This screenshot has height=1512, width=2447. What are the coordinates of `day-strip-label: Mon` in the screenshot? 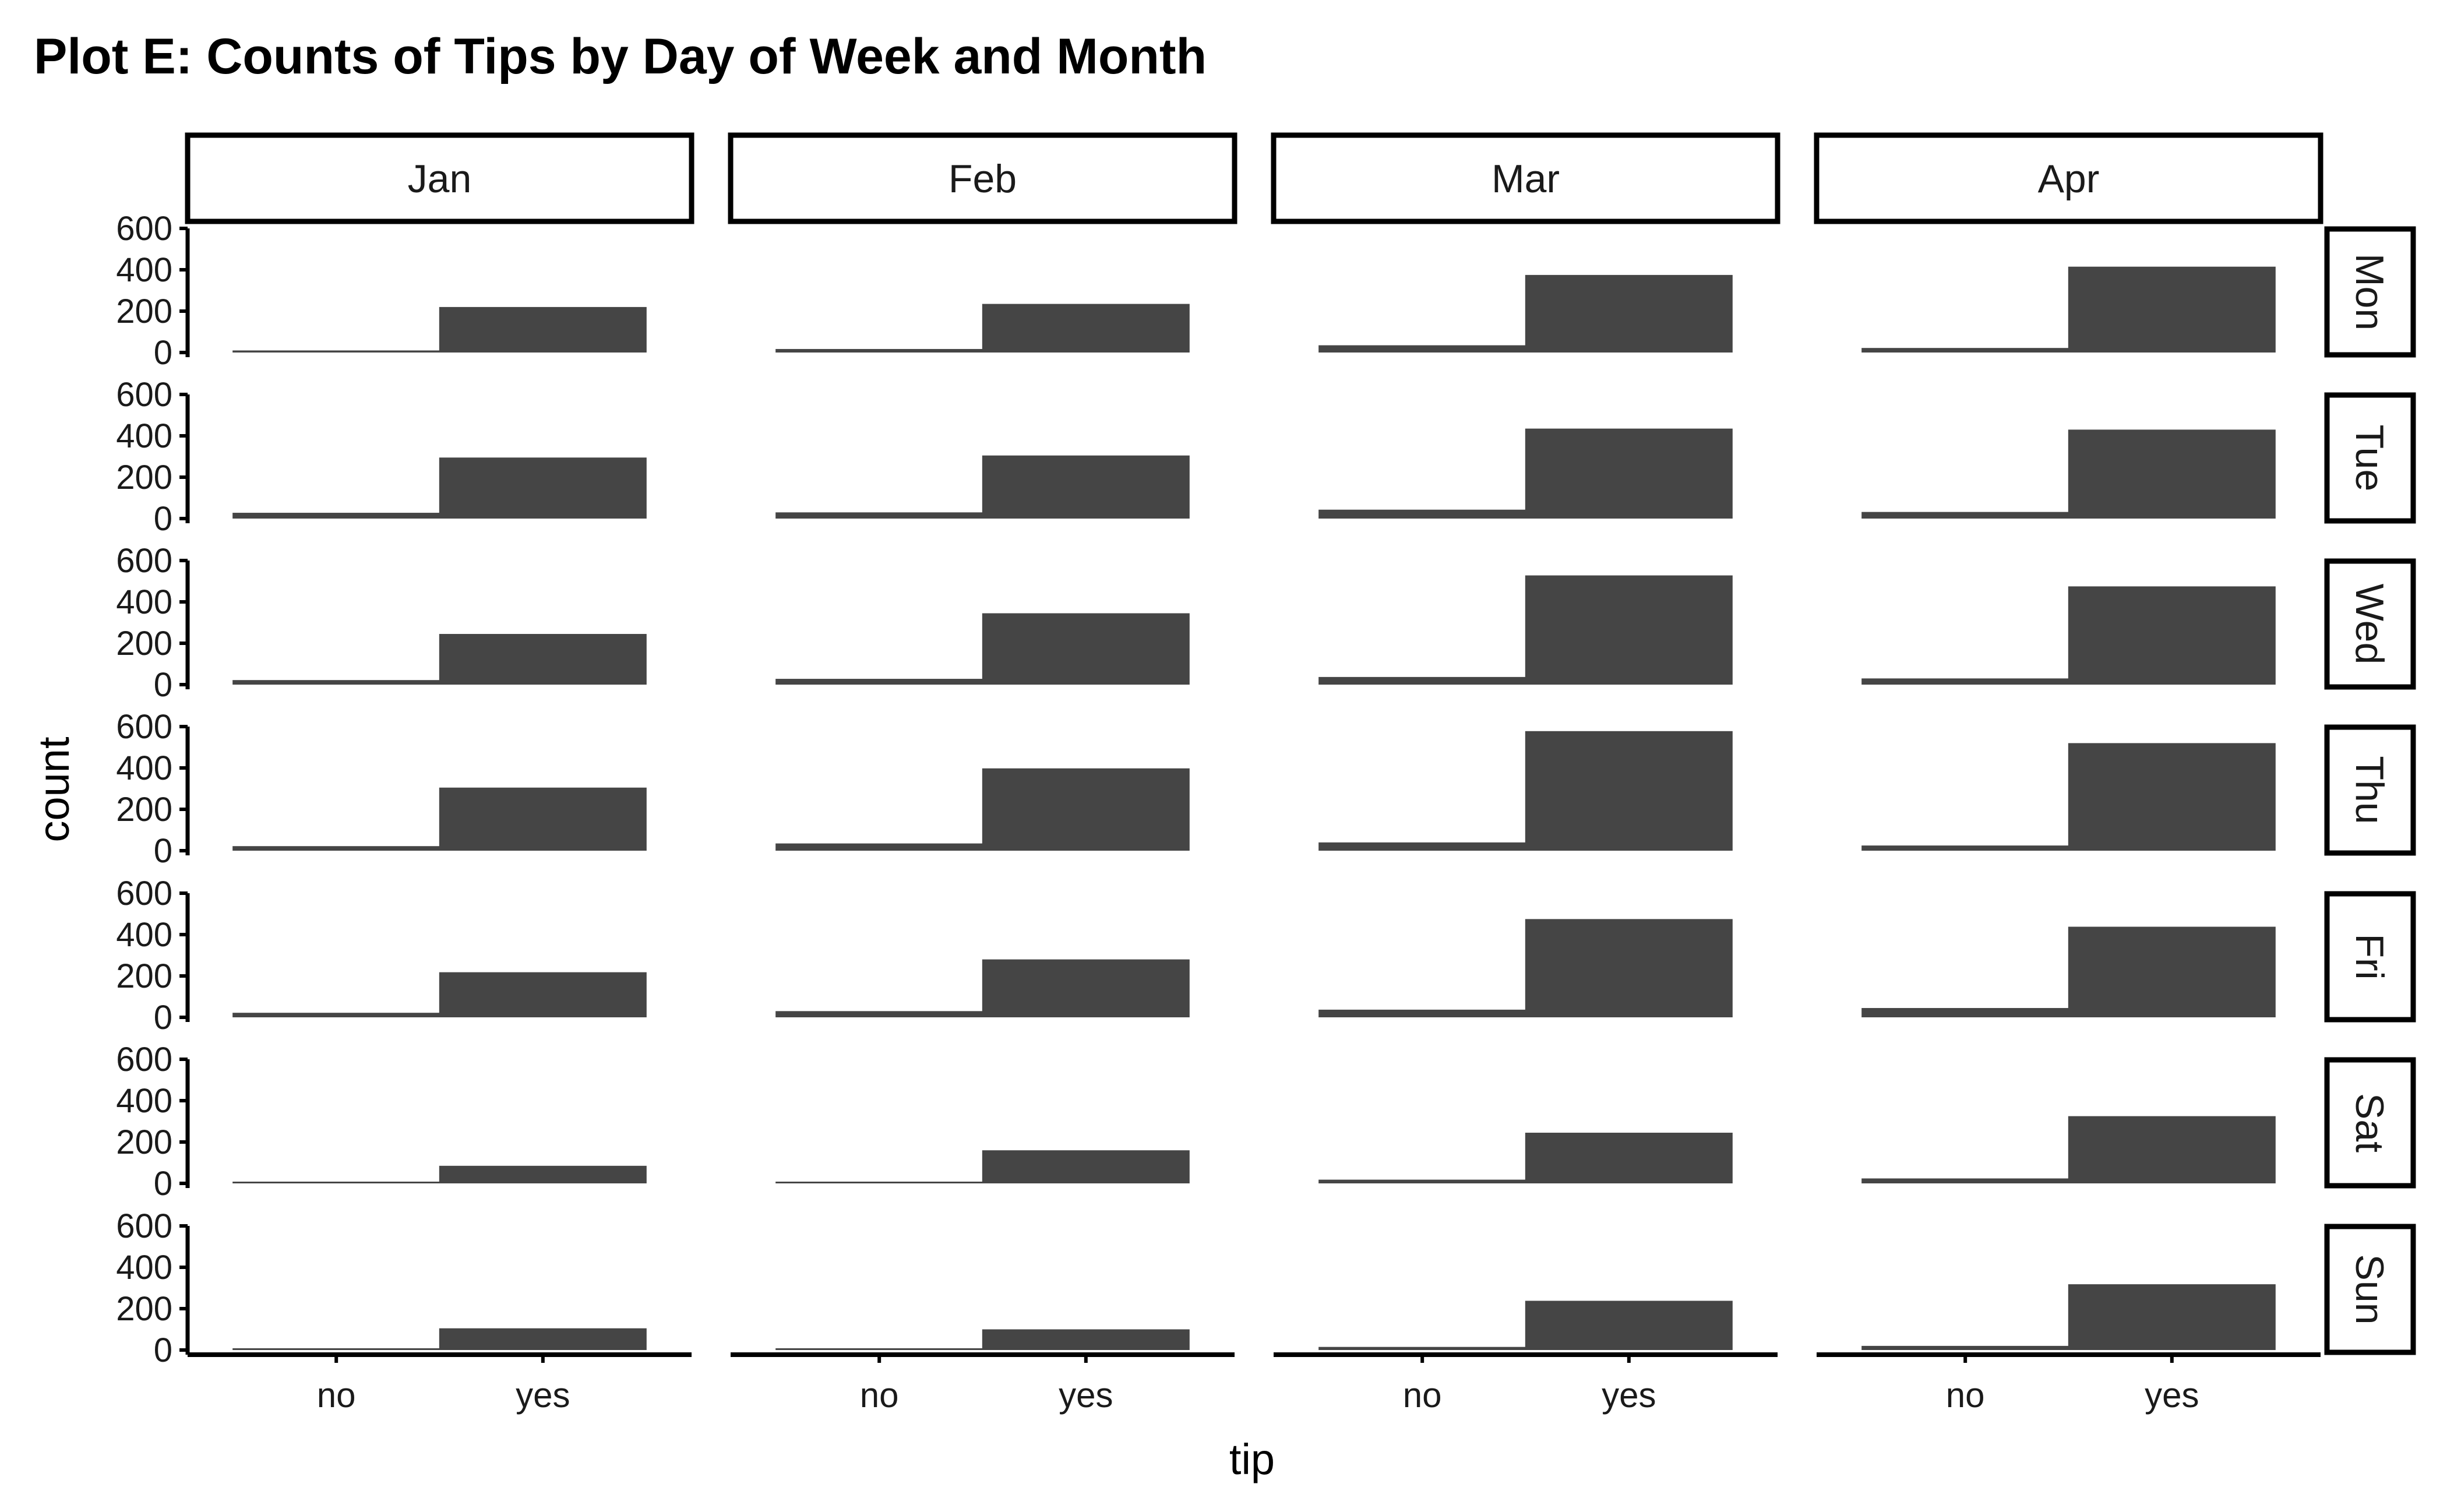 It's located at (2369, 291).